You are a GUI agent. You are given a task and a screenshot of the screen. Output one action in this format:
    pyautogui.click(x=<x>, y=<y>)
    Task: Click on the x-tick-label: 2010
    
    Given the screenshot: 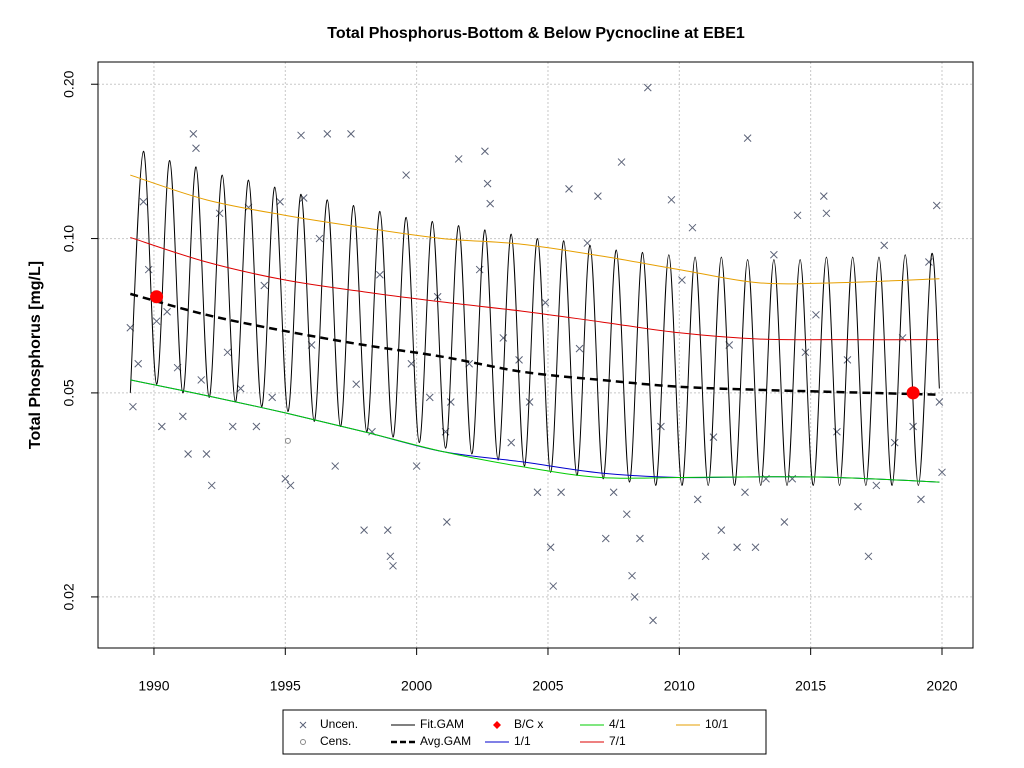 What is the action you would take?
    pyautogui.click(x=679, y=686)
    